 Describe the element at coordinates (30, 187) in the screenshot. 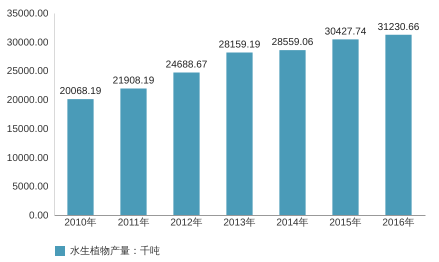

I see `y-tick-label: 5000.00` at that location.